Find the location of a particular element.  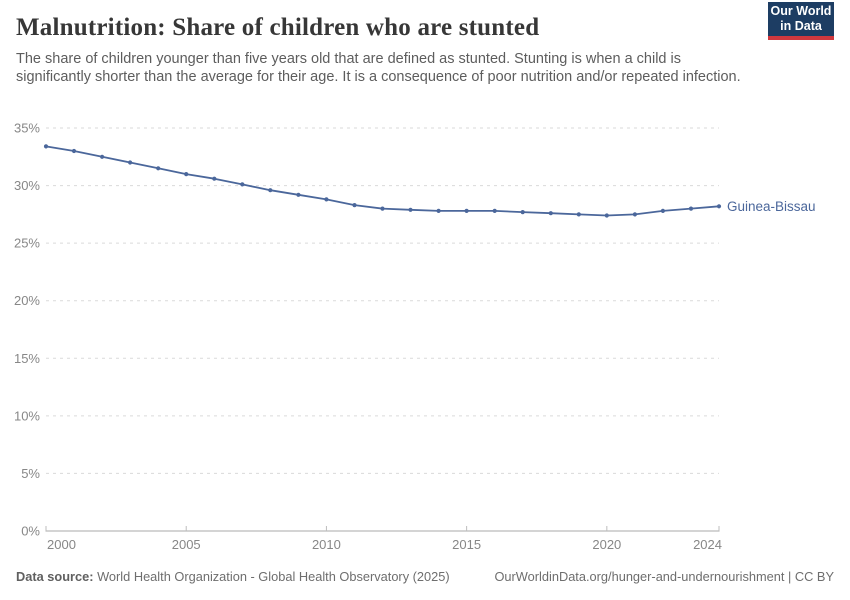

x-axis-tick-label: 2015 is located at coordinates (466, 544).